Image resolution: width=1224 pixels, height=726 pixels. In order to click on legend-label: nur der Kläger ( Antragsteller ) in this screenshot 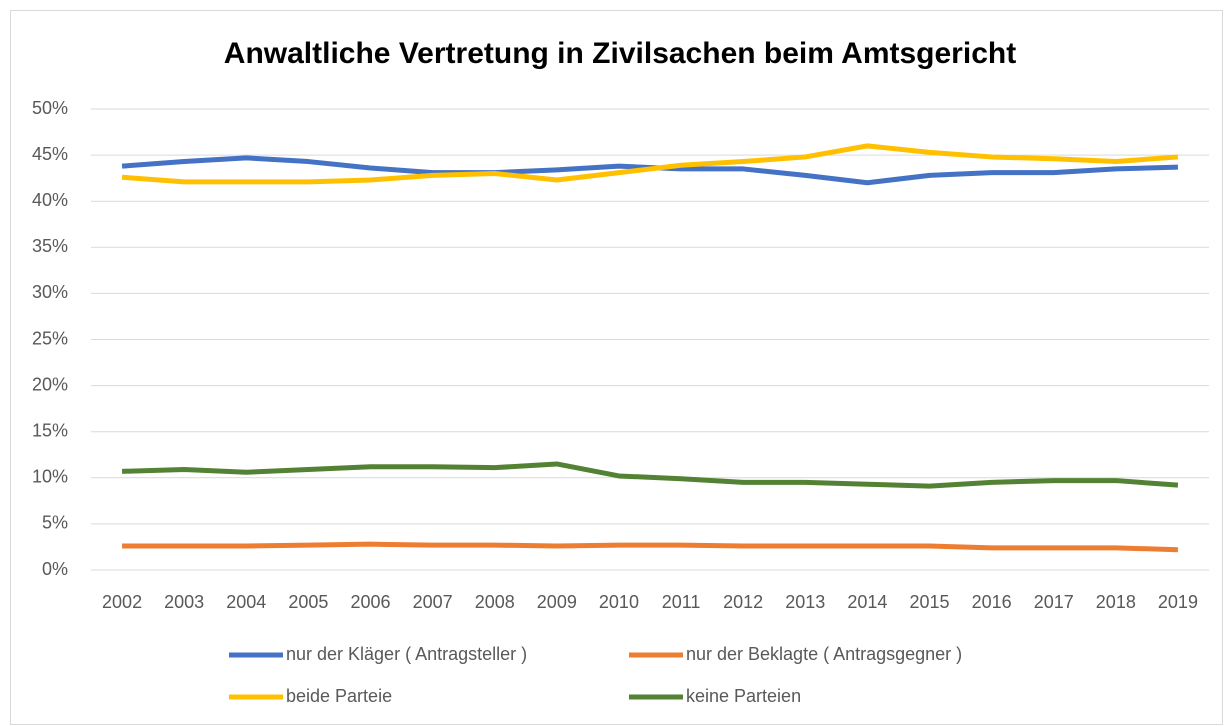, I will do `click(406, 654)`.